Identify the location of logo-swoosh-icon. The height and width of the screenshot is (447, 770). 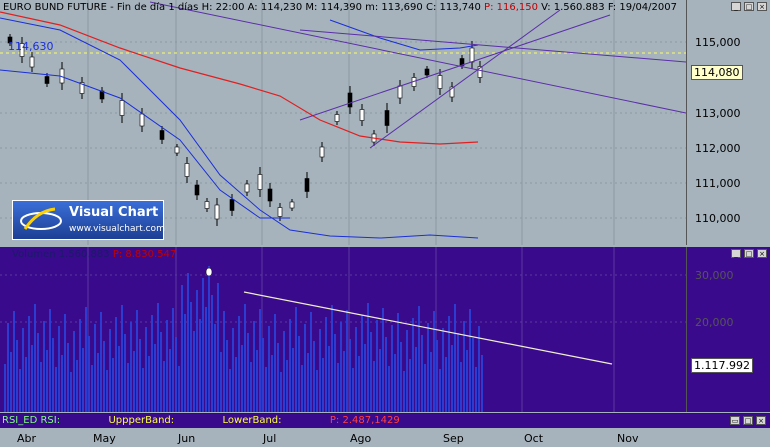
(41, 218).